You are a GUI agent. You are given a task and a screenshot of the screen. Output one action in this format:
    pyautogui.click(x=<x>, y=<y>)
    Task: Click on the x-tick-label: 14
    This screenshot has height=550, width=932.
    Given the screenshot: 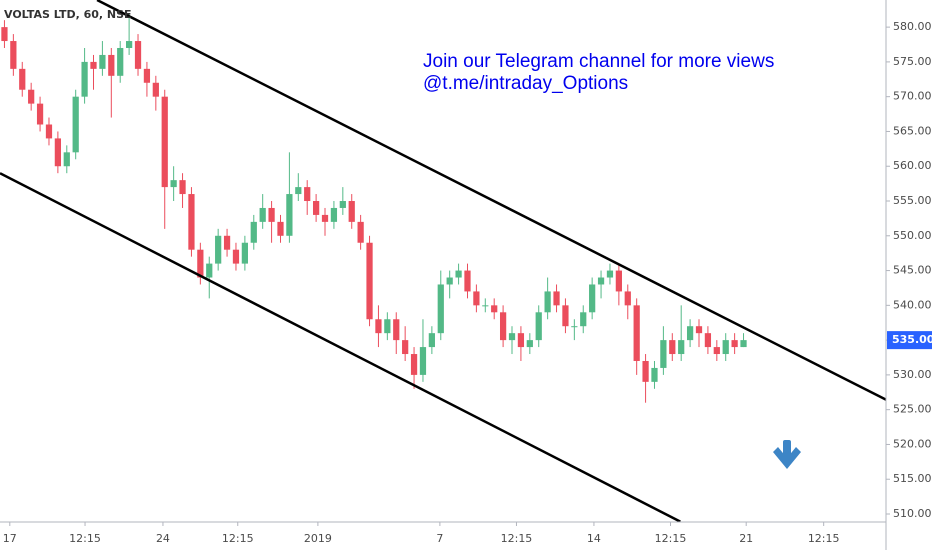 What is the action you would take?
    pyautogui.click(x=594, y=538)
    